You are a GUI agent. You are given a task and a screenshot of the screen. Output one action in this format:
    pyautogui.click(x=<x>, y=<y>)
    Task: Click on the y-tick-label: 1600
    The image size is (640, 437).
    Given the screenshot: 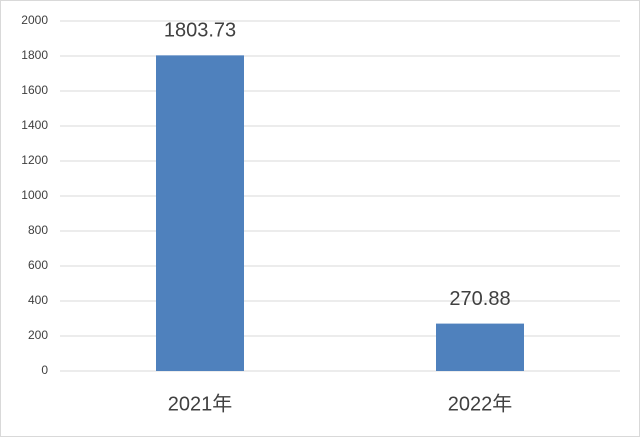 What is the action you would take?
    pyautogui.click(x=34, y=90)
    